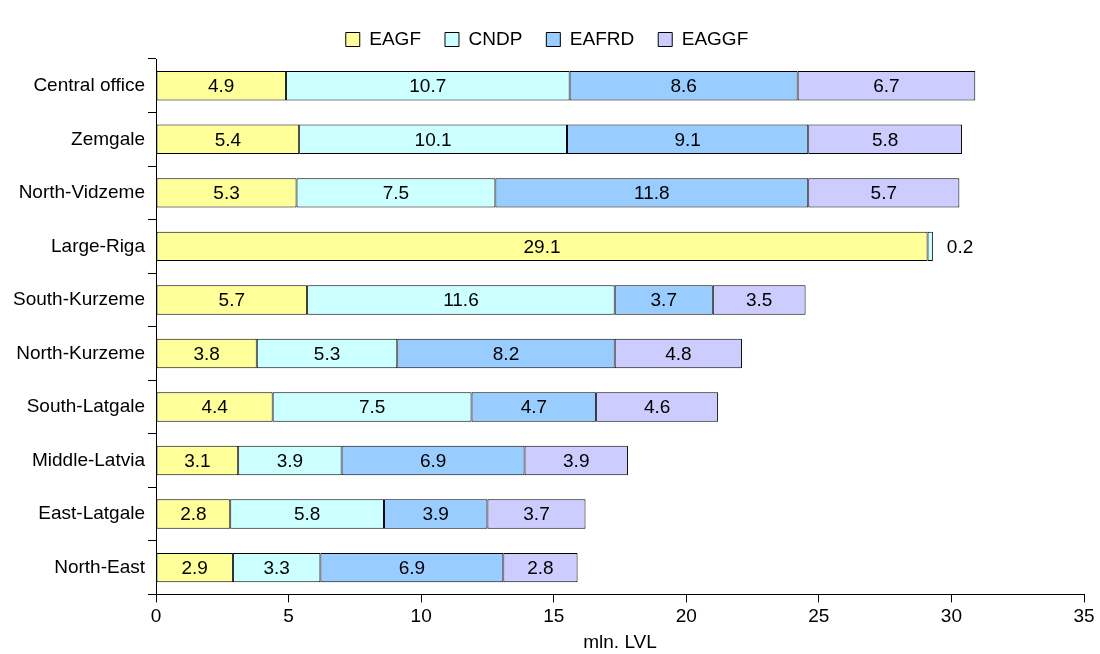 This screenshot has width=1100, height=654. What do you see at coordinates (156, 616) in the screenshot?
I see `x-tick-label: 0` at bounding box center [156, 616].